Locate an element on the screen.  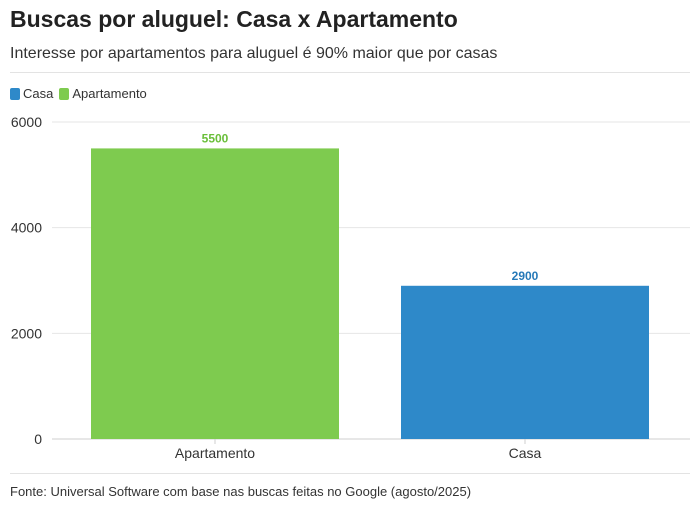
legend-item-casa: Casa is located at coordinates (31, 93).